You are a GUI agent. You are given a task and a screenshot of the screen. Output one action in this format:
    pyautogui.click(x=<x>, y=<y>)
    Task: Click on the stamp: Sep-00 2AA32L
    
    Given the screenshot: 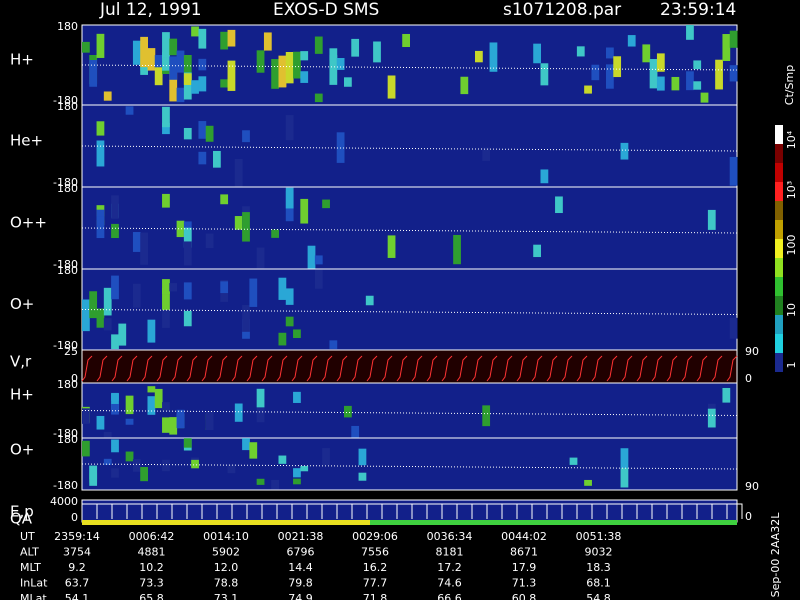 What is the action you would take?
    pyautogui.click(x=775, y=555)
    